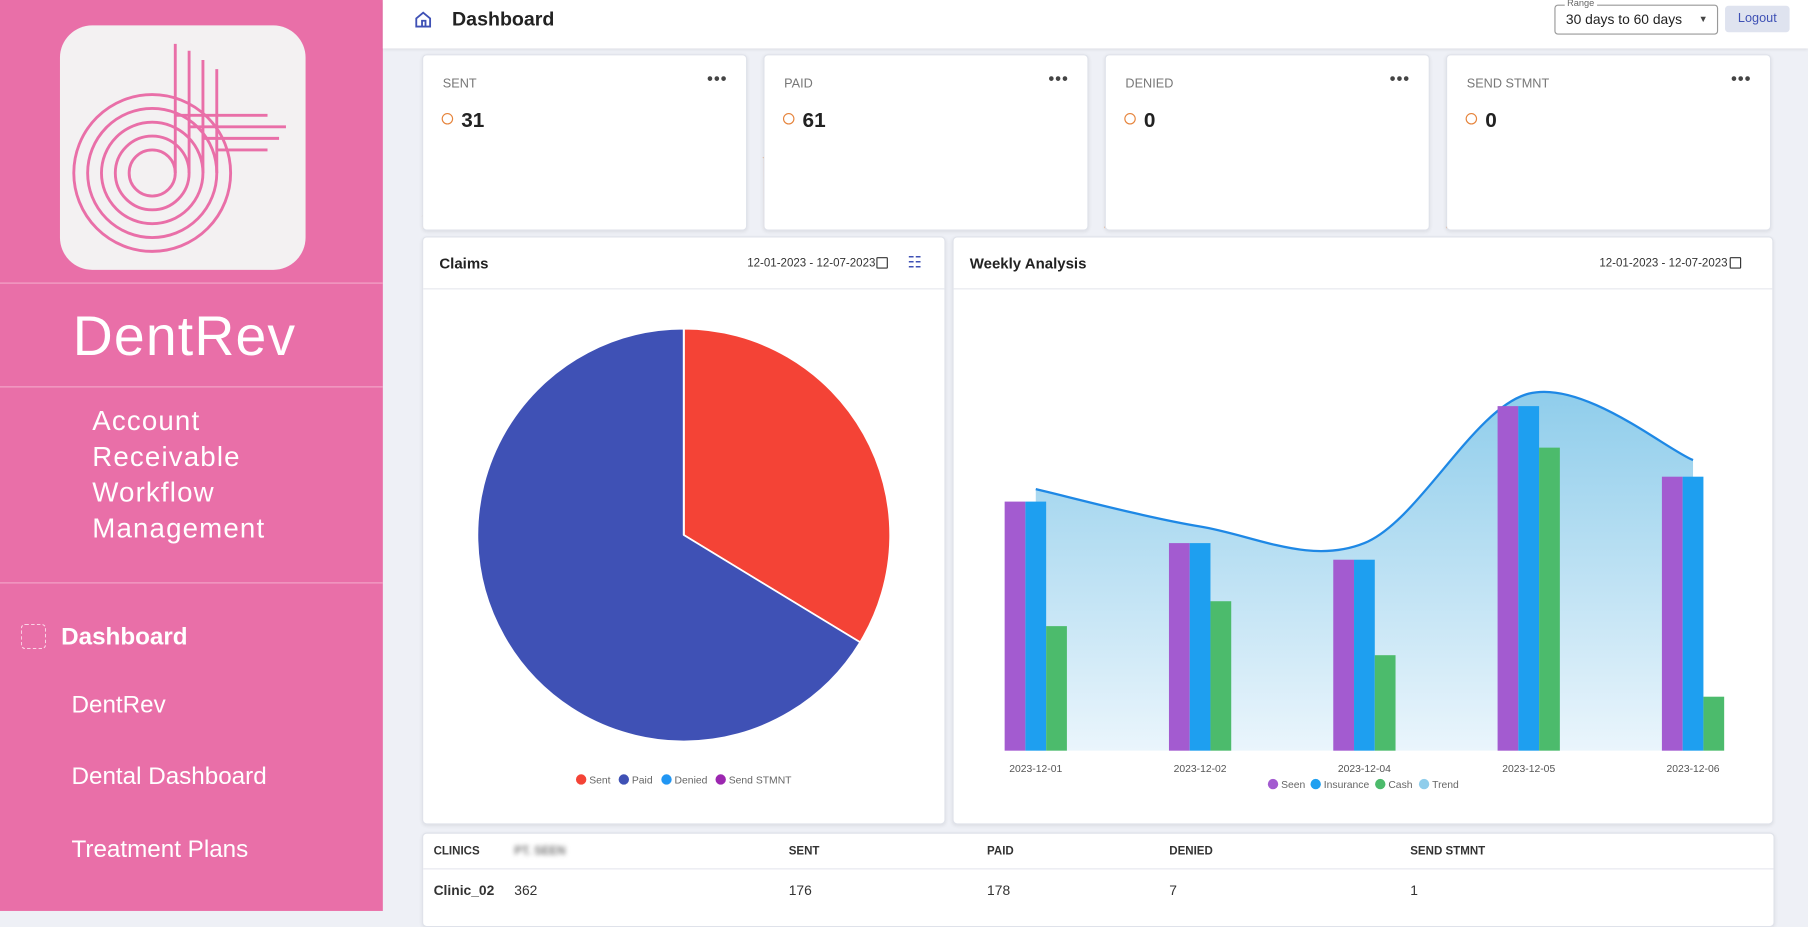 The height and width of the screenshot is (927, 1808). What do you see at coordinates (804, 851) in the screenshot?
I see `table-header: SENT` at bounding box center [804, 851].